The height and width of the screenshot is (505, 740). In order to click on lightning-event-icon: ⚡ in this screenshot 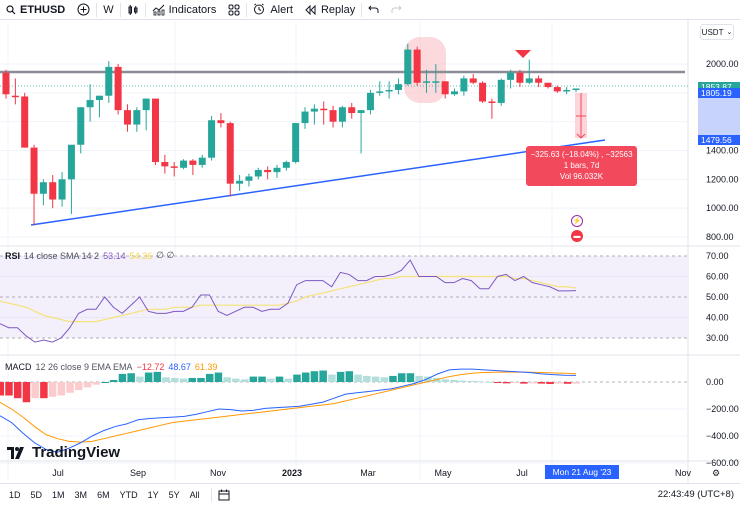, I will do `click(577, 221)`.